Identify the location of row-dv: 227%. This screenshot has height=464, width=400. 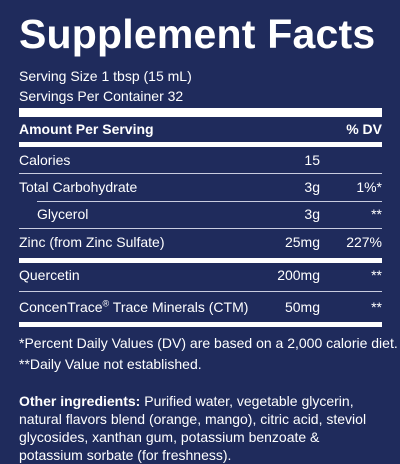
(364, 242).